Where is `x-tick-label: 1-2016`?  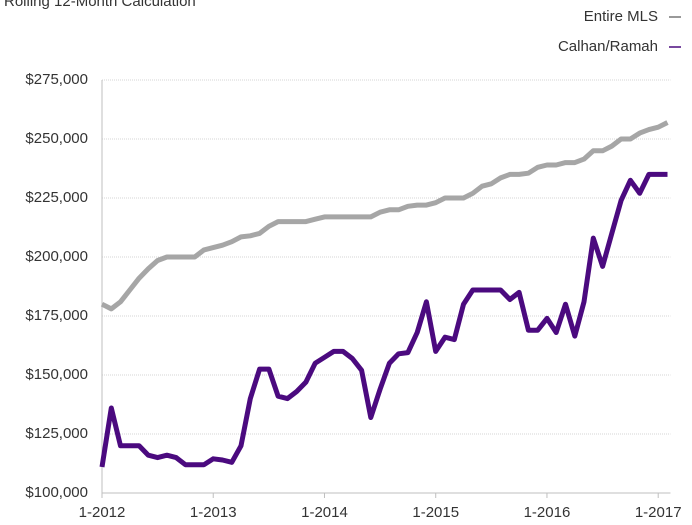 x-tick-label: 1-2016 is located at coordinates (547, 512).